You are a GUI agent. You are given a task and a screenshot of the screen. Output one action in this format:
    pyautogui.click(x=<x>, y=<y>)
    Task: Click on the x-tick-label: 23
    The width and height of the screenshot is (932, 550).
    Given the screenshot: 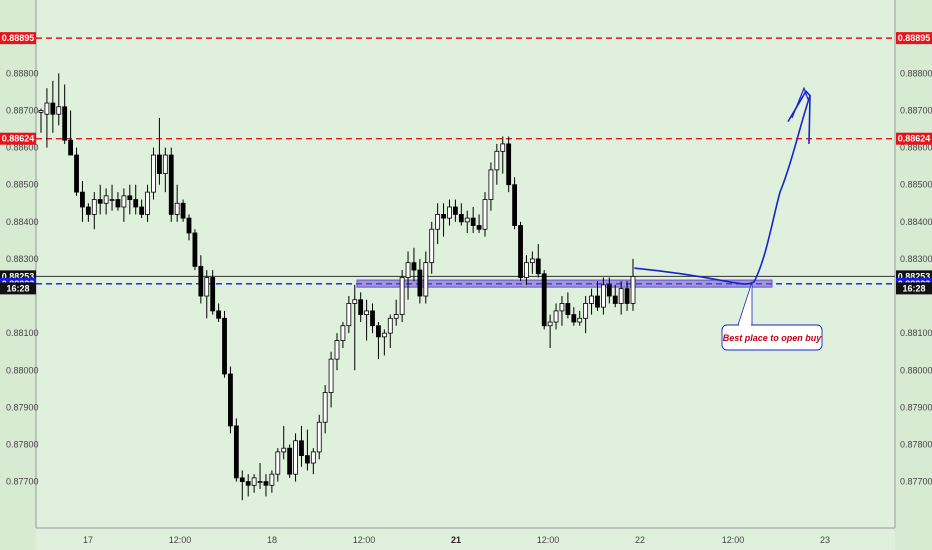 What is the action you would take?
    pyautogui.click(x=825, y=540)
    